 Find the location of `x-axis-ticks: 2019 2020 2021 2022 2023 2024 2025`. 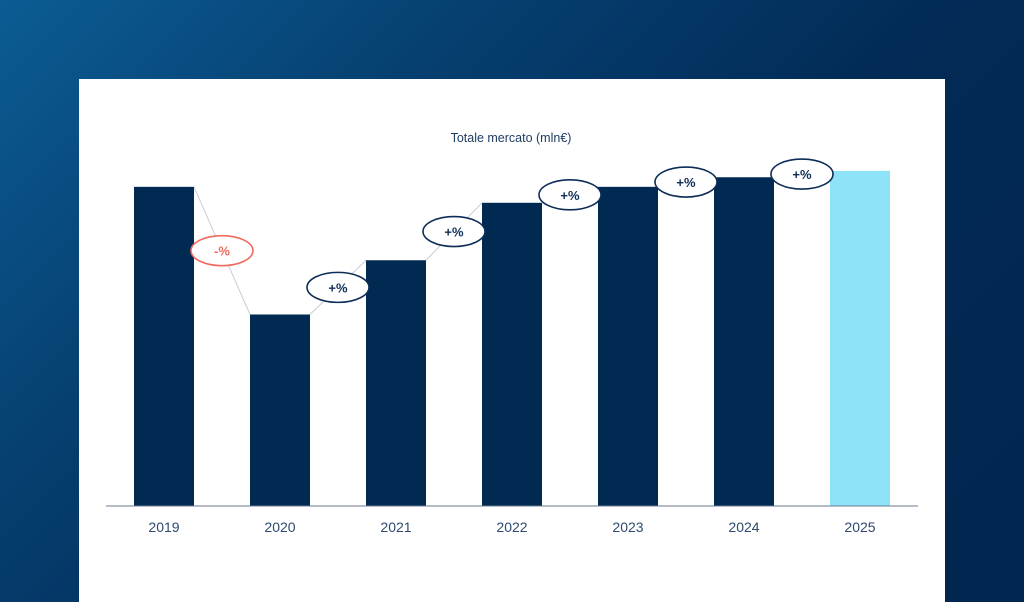

x-axis-ticks: 2019 2020 2021 2022 2023 2024 2025 is located at coordinates (511, 527).